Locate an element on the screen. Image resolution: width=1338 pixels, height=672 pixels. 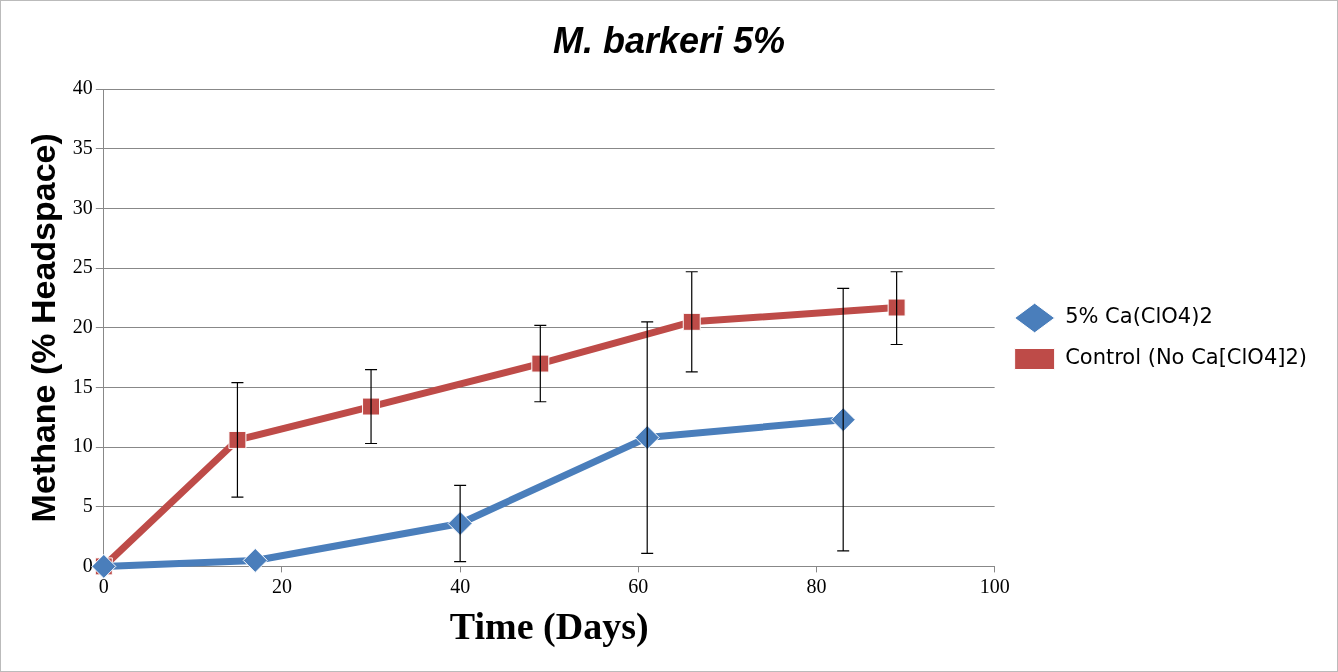
x-tick-label: 100 is located at coordinates (994, 585).